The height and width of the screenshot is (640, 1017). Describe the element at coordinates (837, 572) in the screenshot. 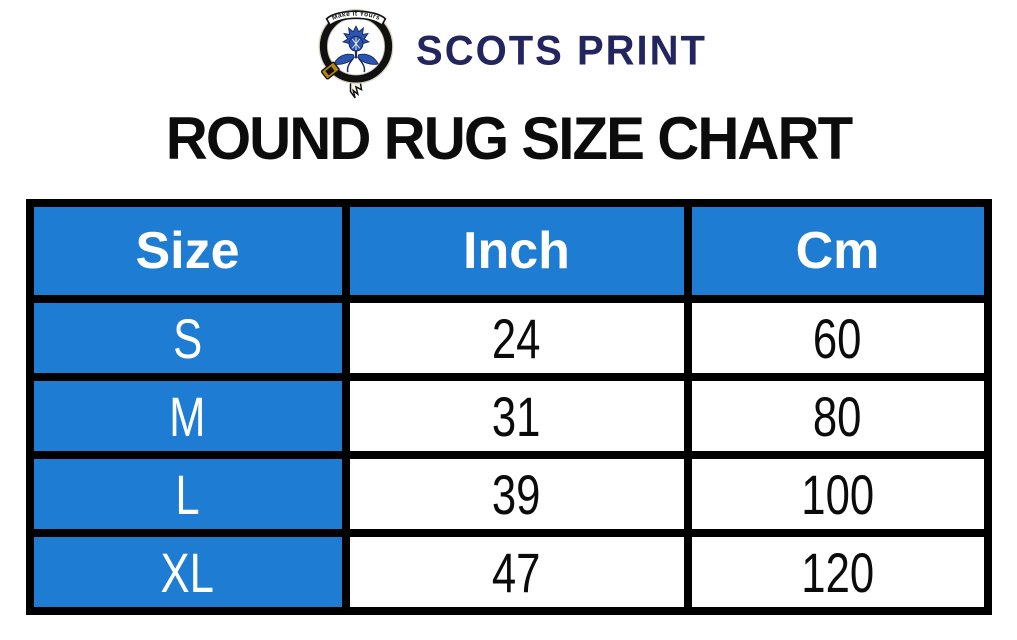

I see `cm-cell: 120` at that location.